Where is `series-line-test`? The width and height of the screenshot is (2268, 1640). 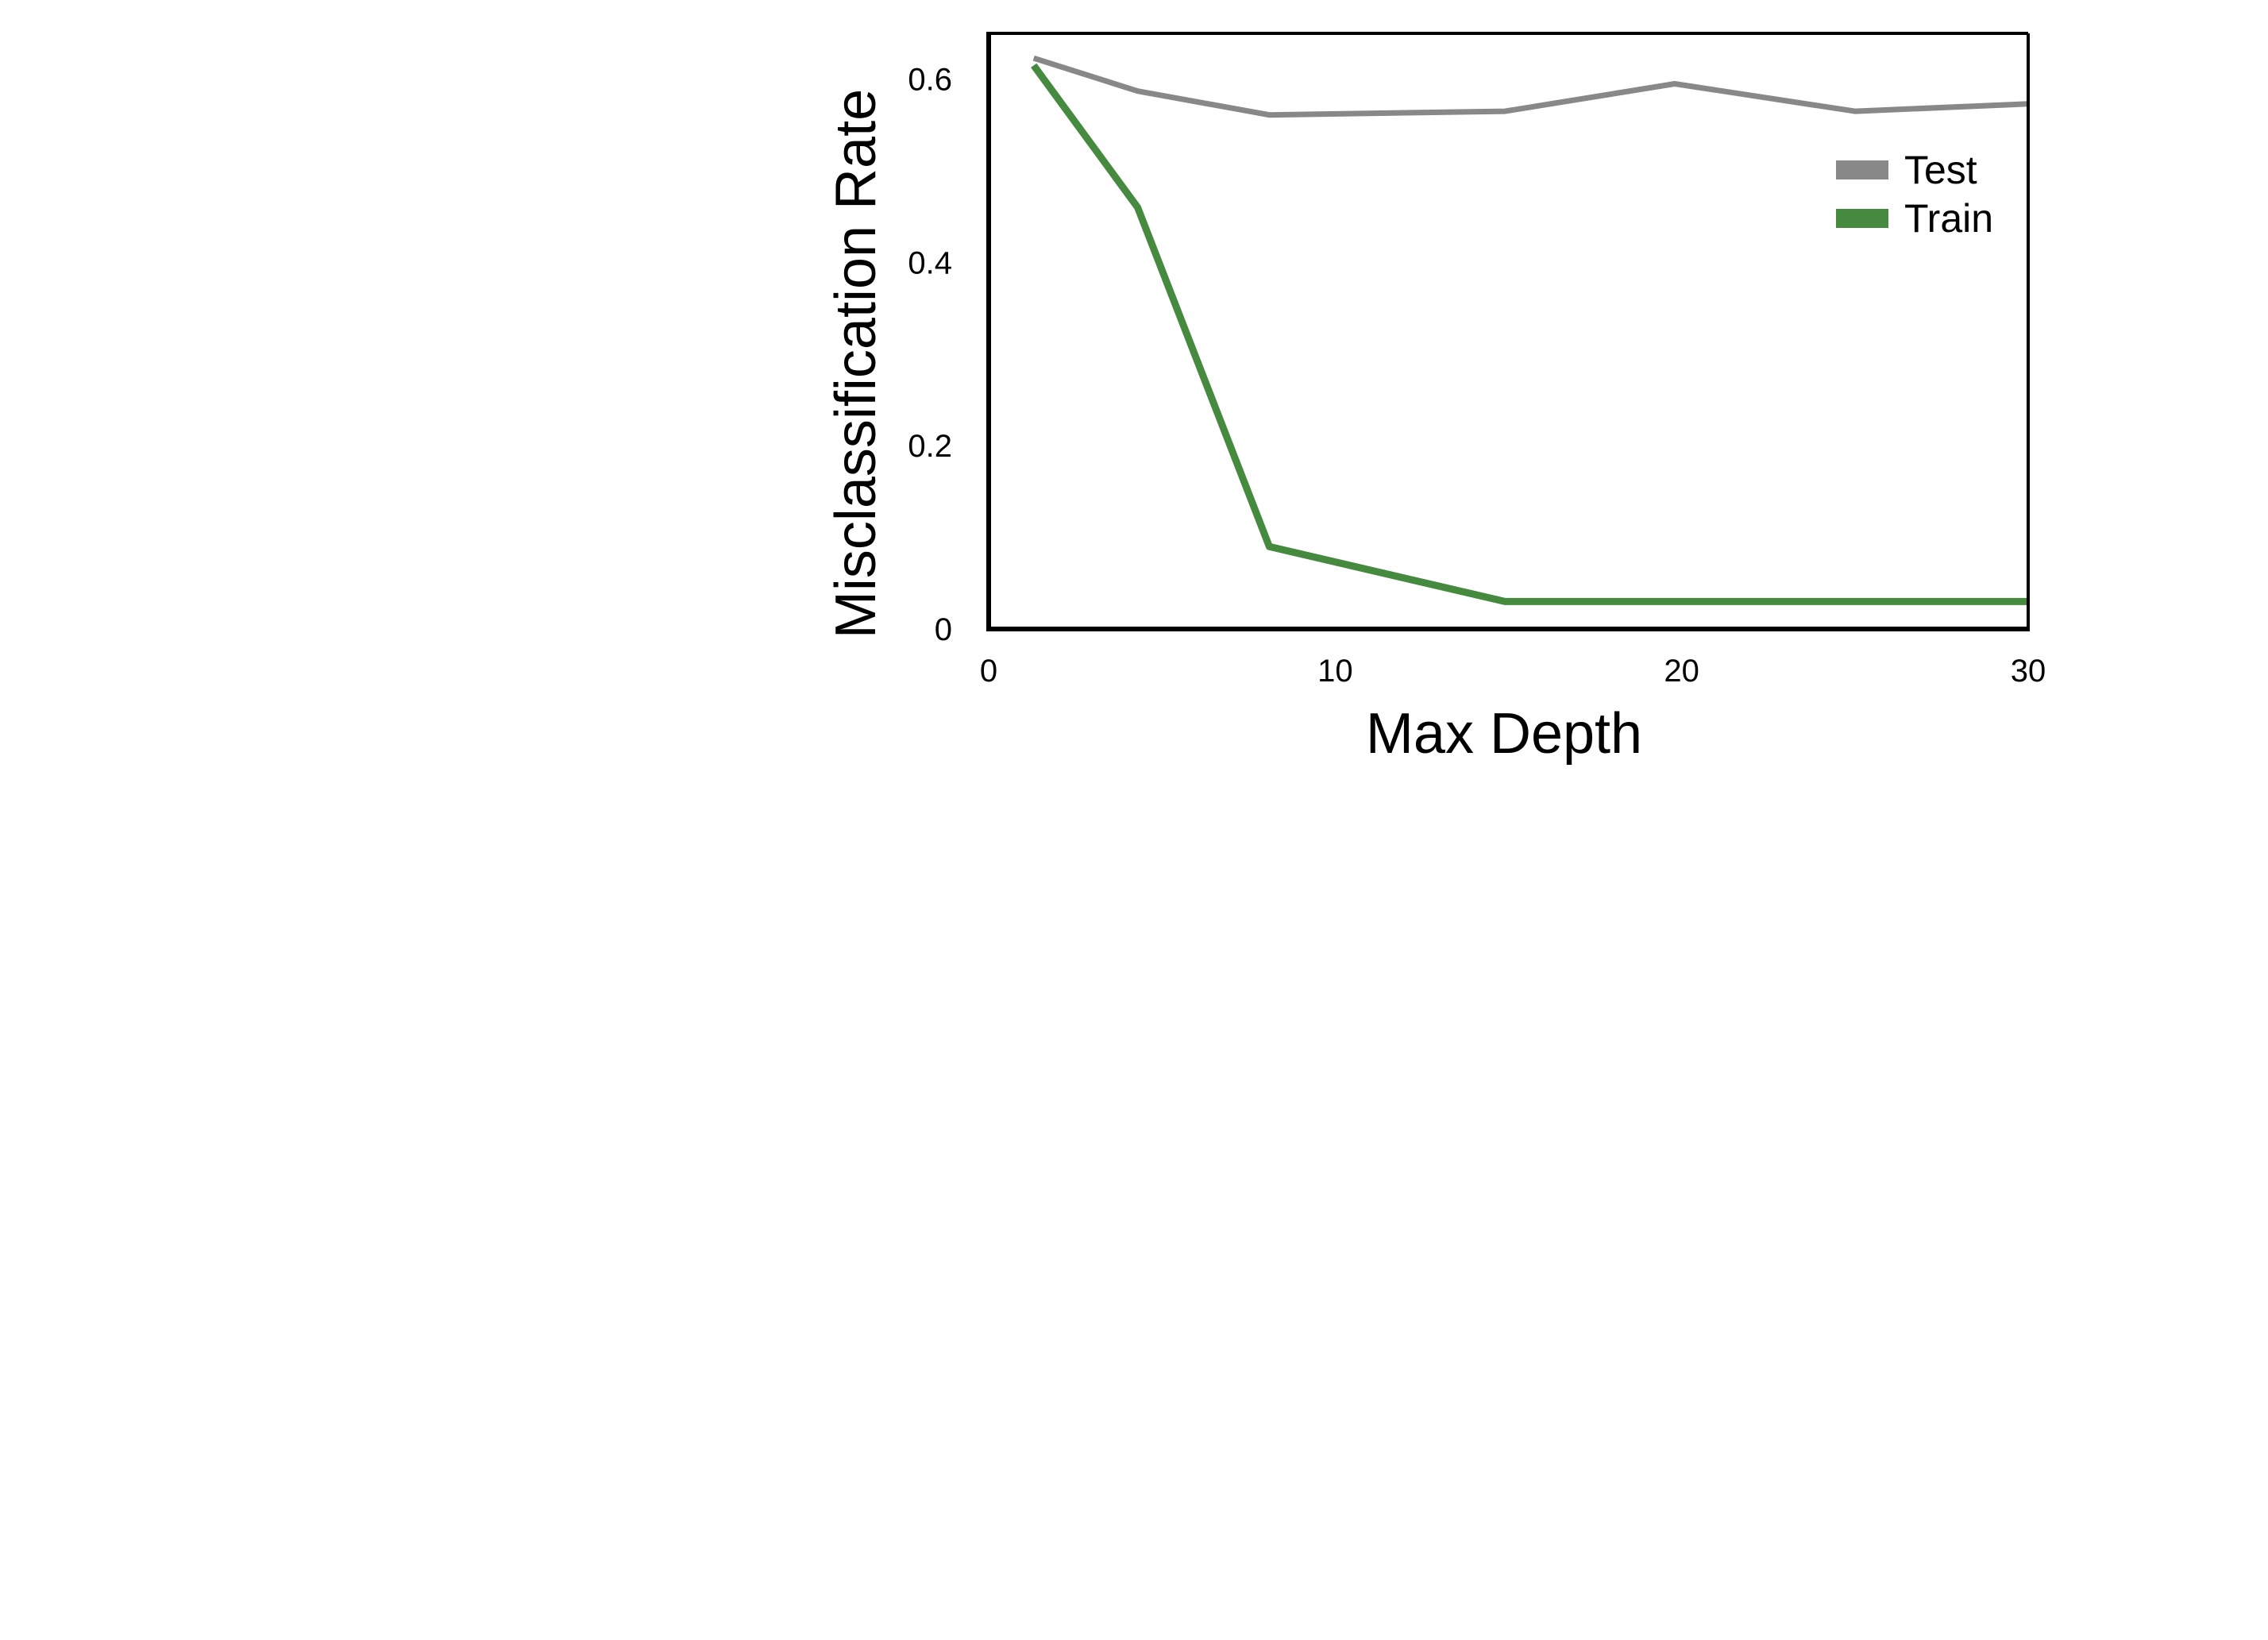 series-line-test is located at coordinates (1530, 86).